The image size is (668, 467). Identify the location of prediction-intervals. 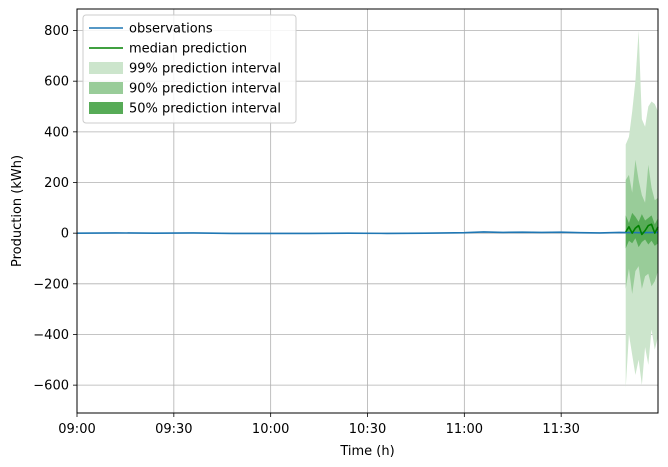
(641, 209).